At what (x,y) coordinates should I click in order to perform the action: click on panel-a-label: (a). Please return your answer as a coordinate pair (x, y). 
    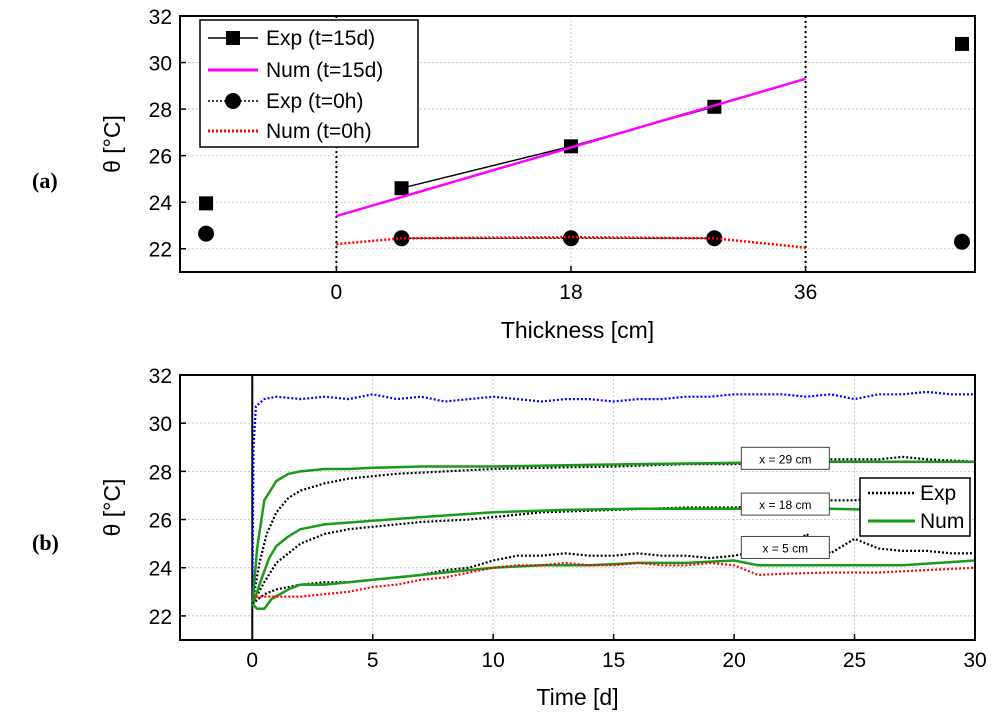
    Looking at the image, I should click on (45, 180).